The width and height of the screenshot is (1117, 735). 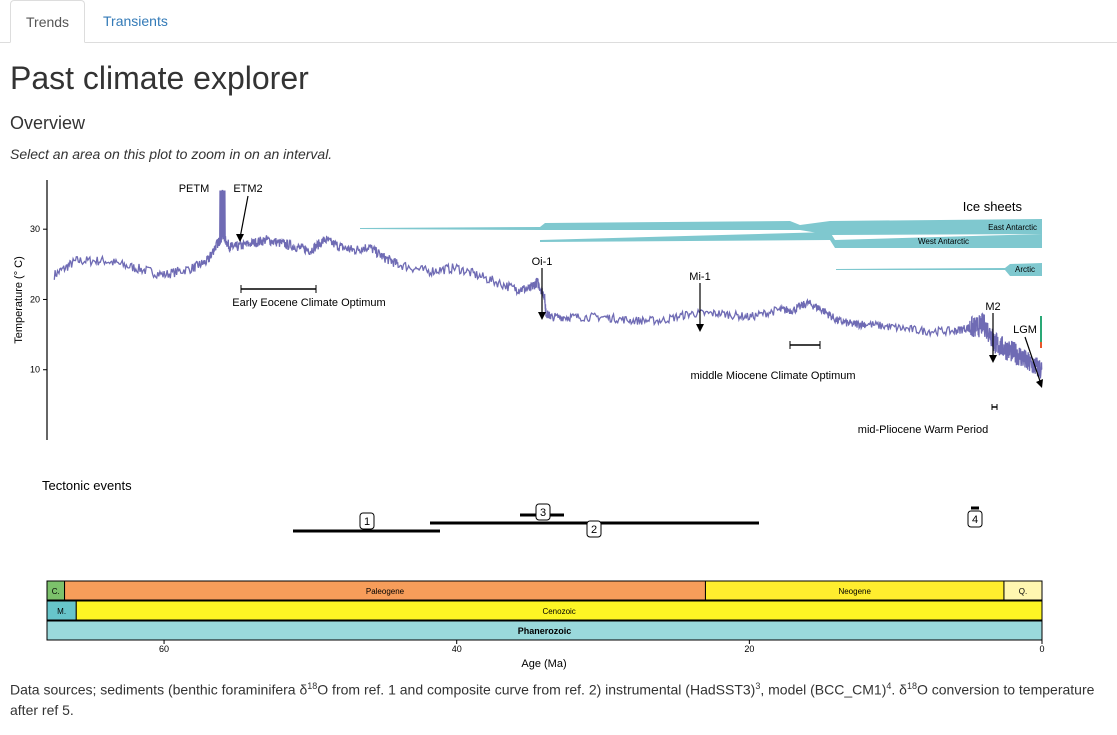 What do you see at coordinates (939, 269) in the screenshot?
I see `ice-band-arctic` at bounding box center [939, 269].